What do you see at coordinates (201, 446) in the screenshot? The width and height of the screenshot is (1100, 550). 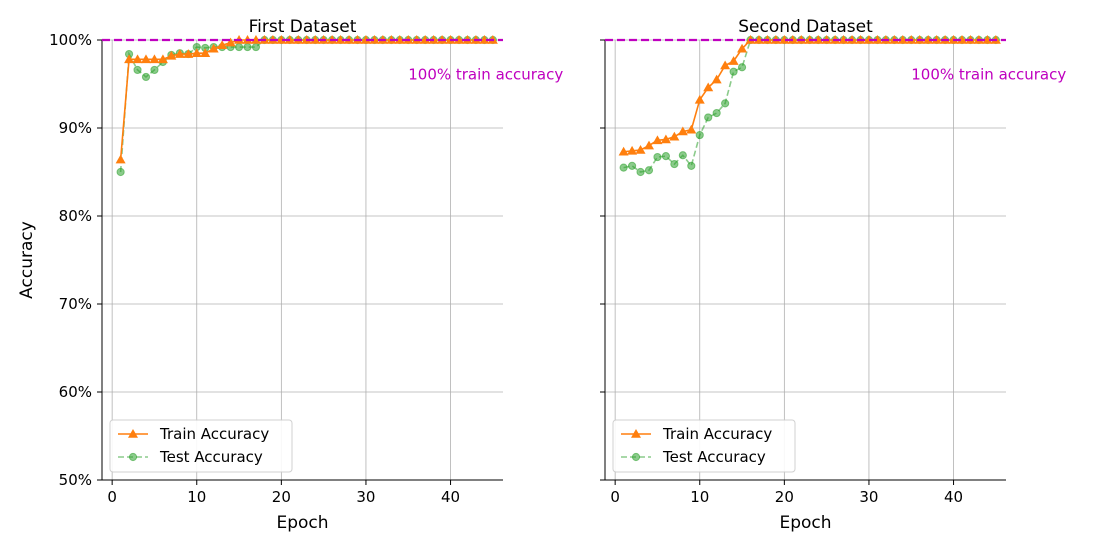 I see `legend` at bounding box center [201, 446].